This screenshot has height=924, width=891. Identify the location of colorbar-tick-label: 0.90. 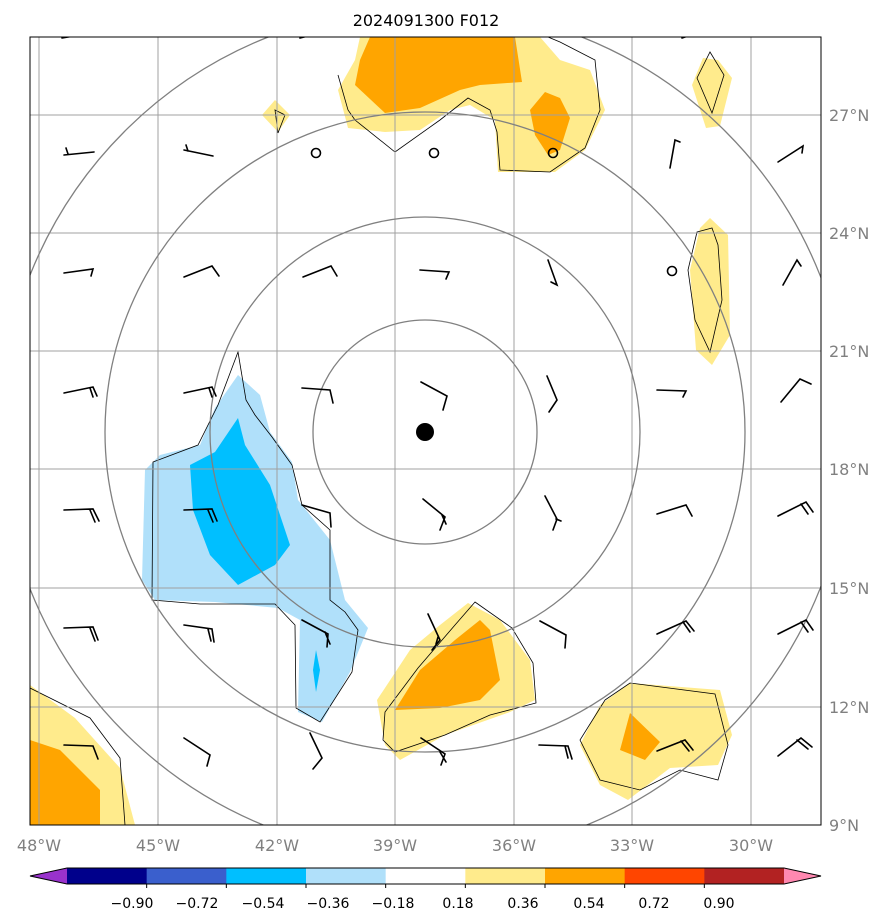
(718, 904).